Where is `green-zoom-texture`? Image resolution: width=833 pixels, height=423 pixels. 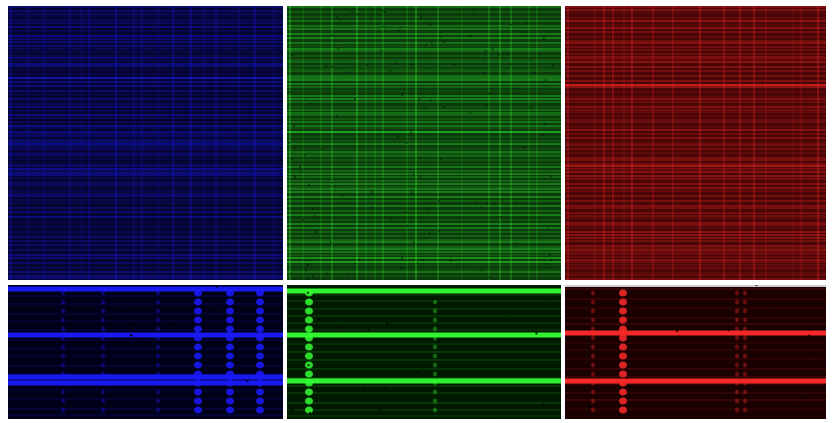 green-zoom-texture is located at coordinates (424, 352).